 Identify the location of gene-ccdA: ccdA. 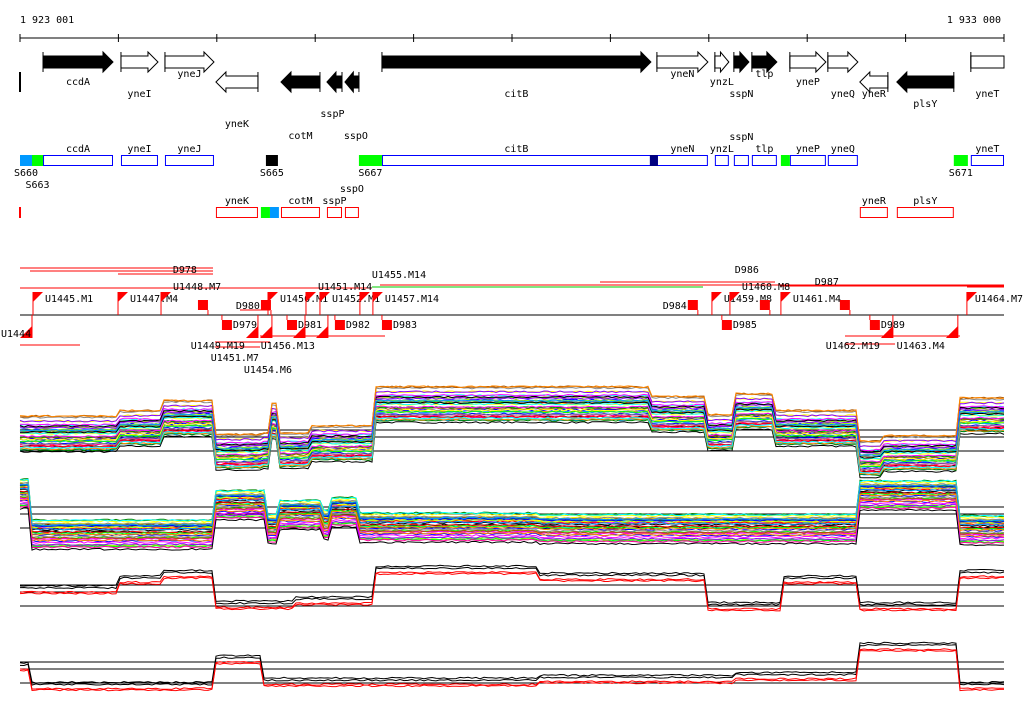
(78, 69).